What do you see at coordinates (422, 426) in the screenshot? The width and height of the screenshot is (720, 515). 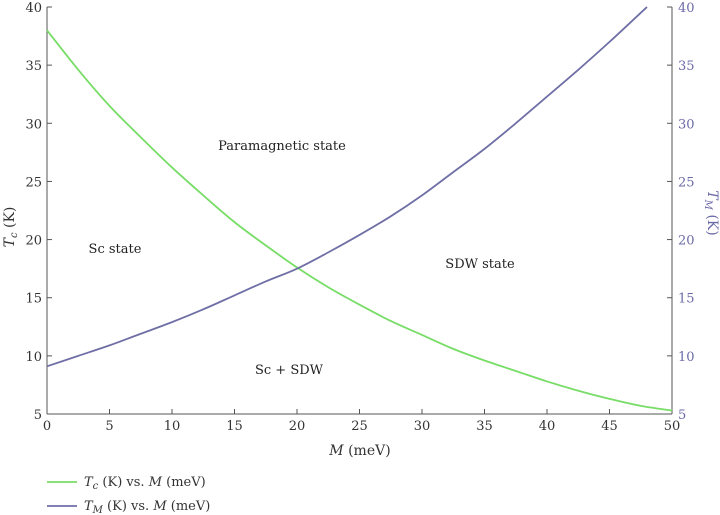 I see `x-tick-label: 30` at bounding box center [422, 426].